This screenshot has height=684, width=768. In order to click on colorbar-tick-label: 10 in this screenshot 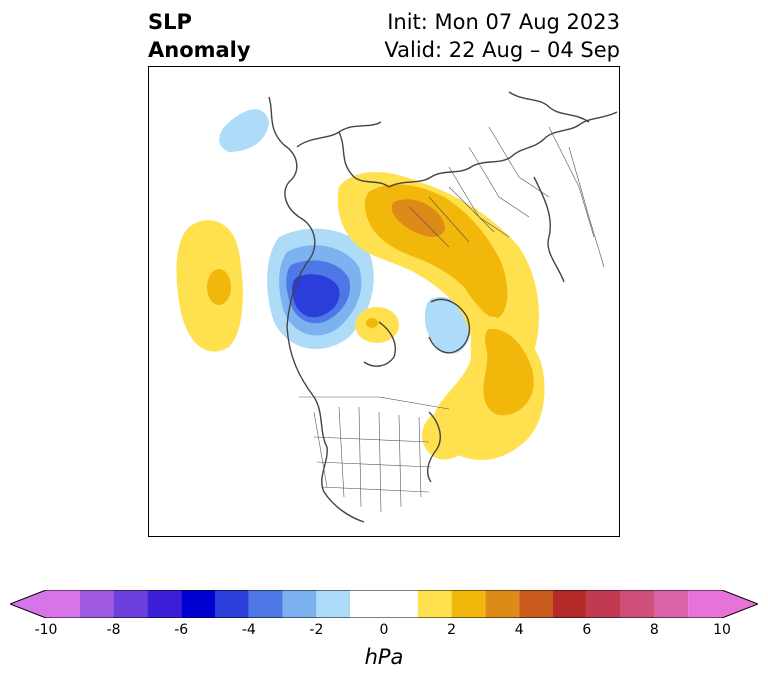, I will do `click(722, 630)`.